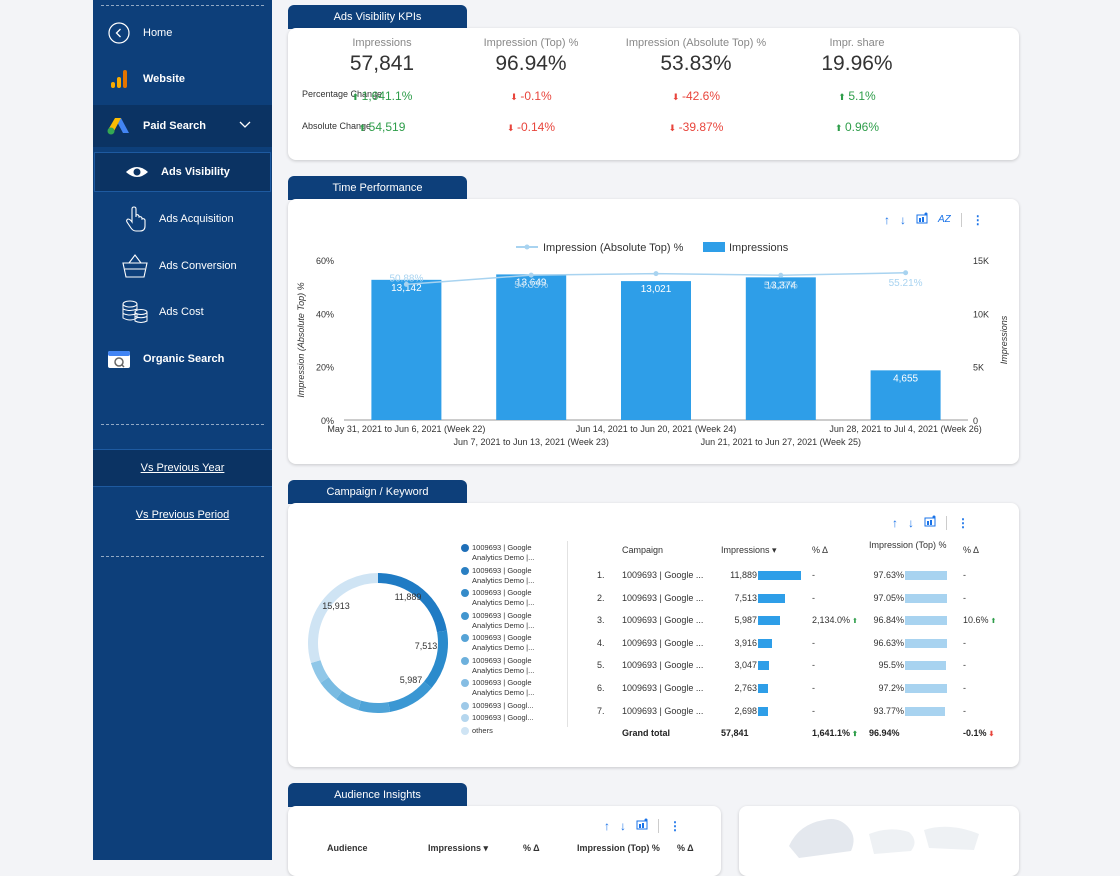 This screenshot has height=876, width=1120. What do you see at coordinates (658, 825) in the screenshot?
I see `toolbar-separator` at bounding box center [658, 825].